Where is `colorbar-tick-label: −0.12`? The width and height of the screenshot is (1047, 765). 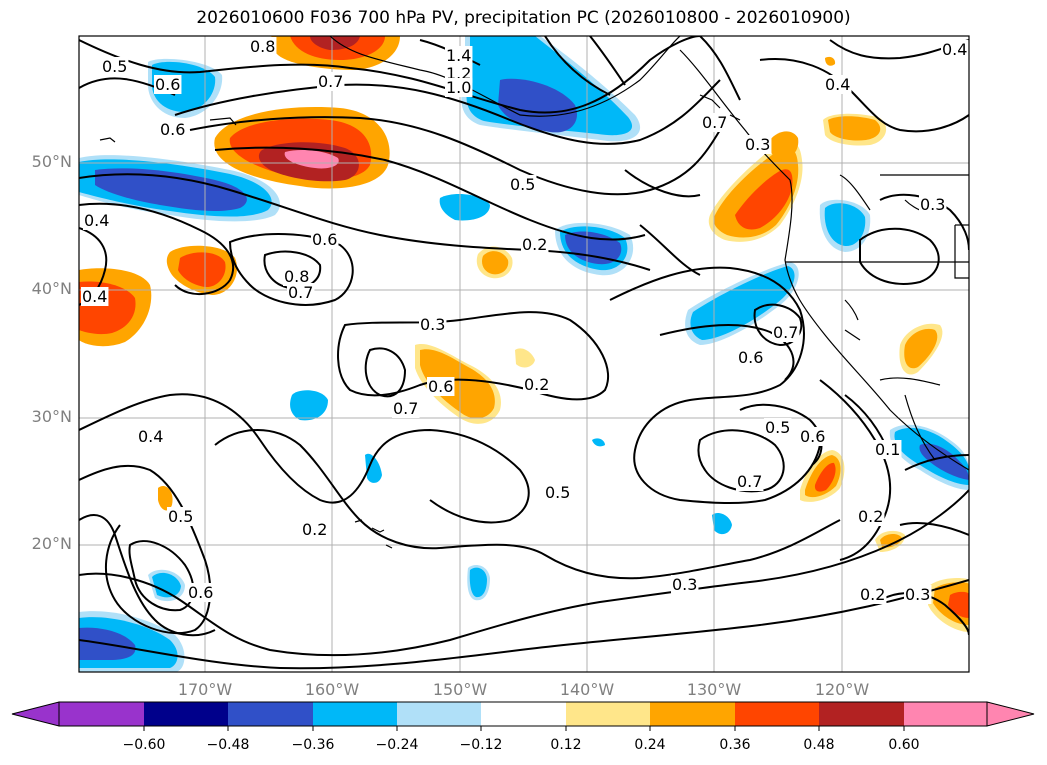 colorbar-tick-label: −0.12 is located at coordinates (481, 745).